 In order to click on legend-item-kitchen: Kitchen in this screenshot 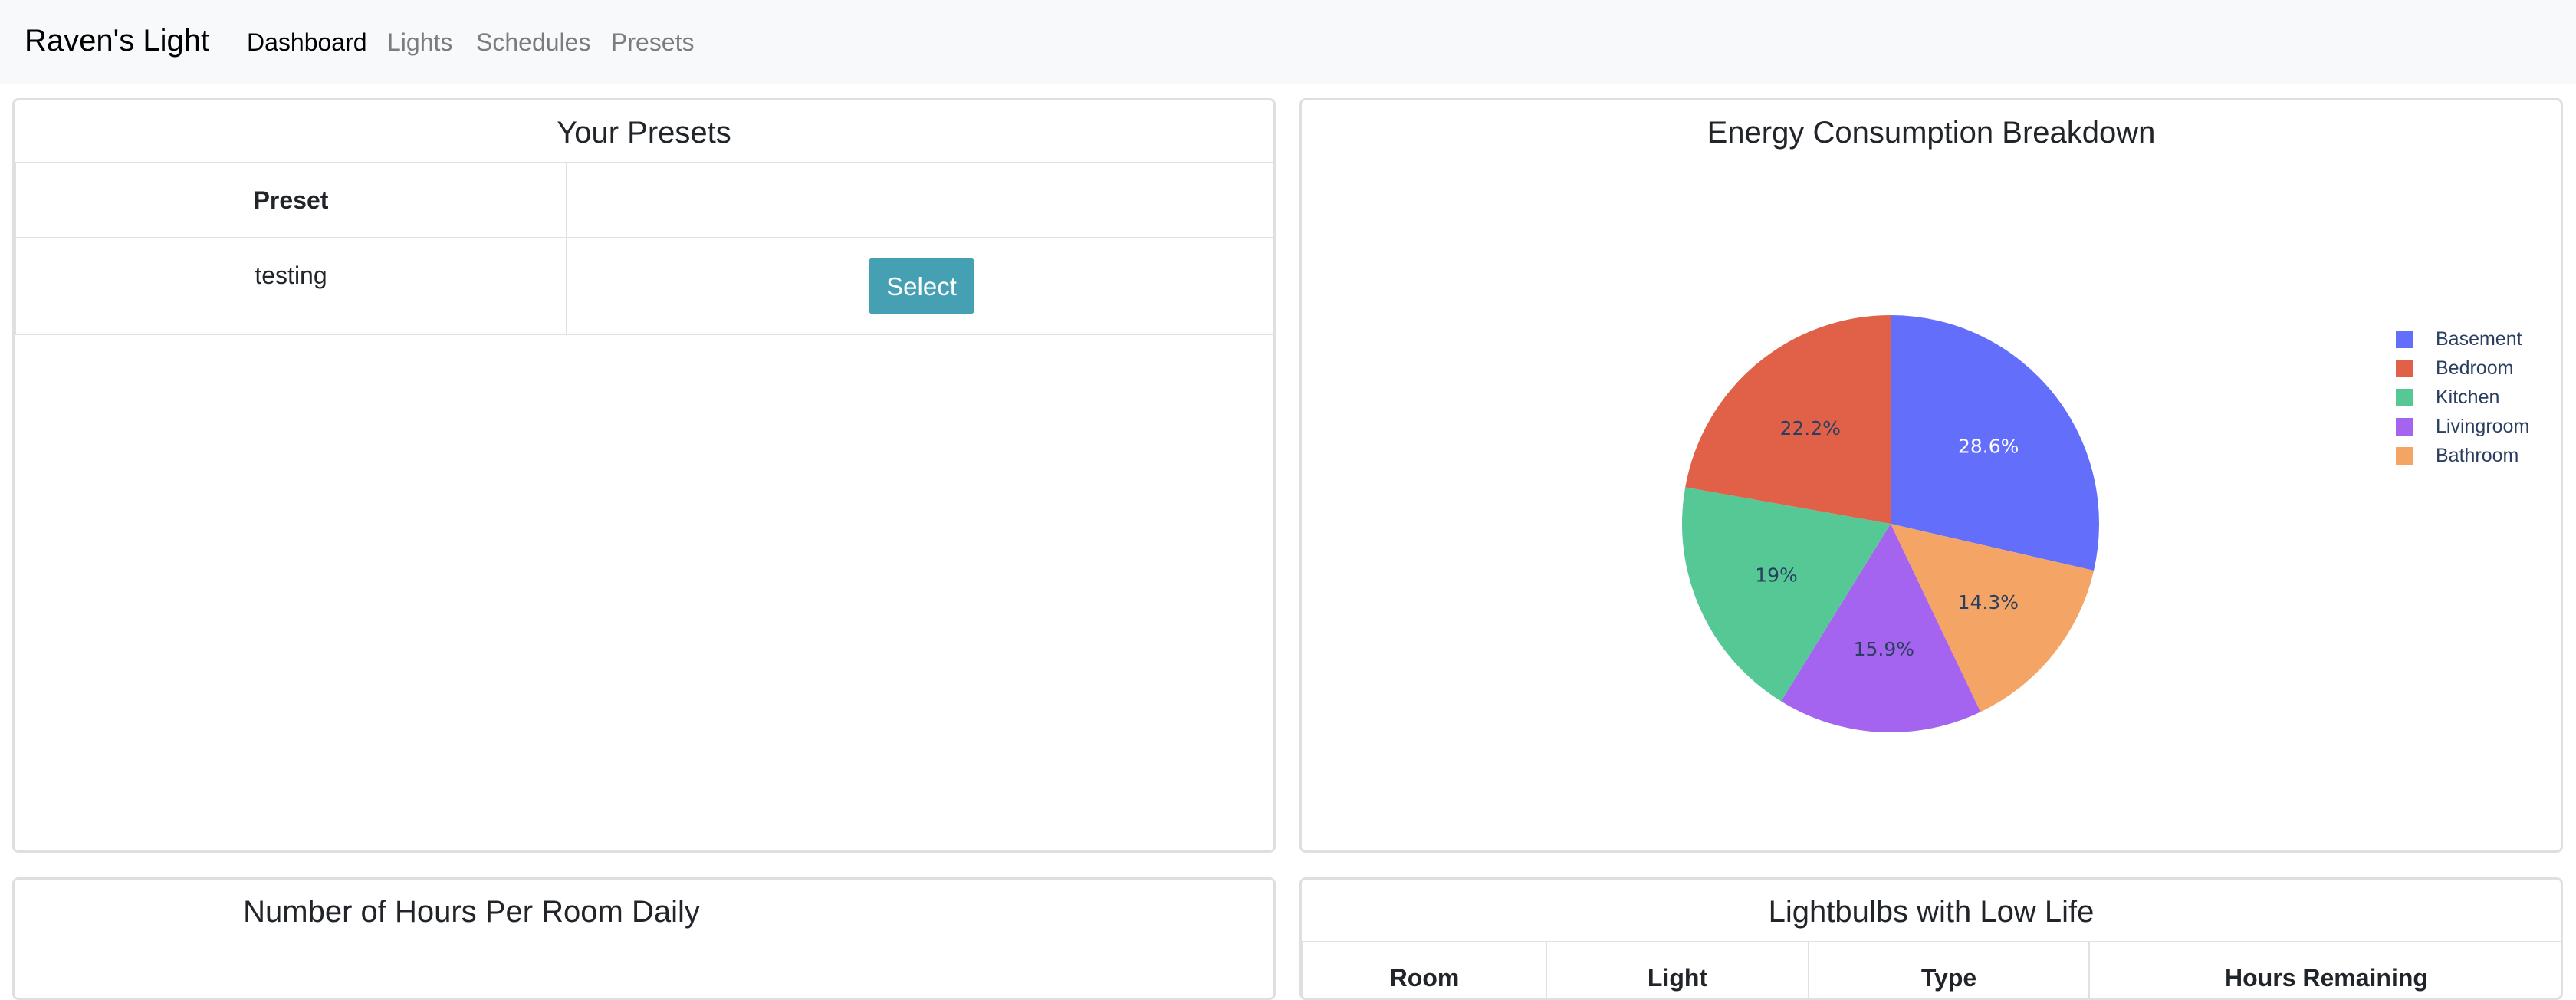, I will do `click(2447, 398)`.